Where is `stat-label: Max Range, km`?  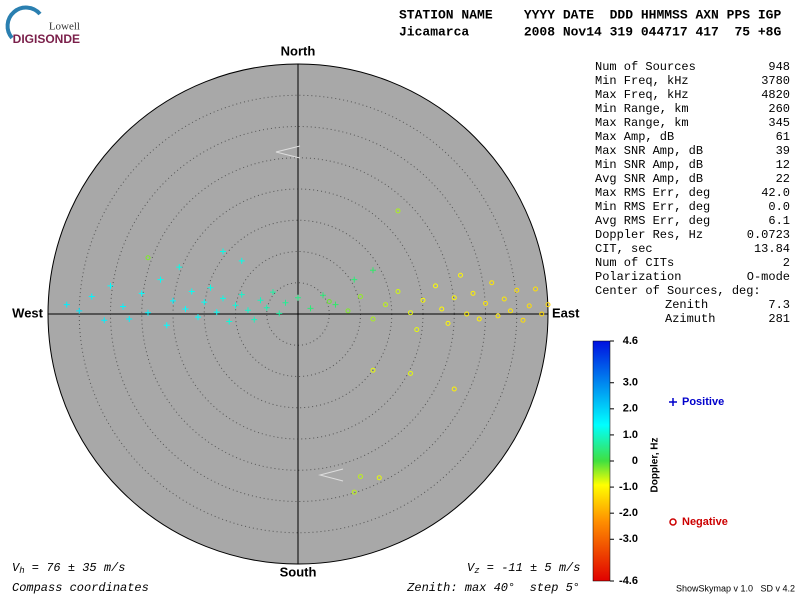 stat-label: Max Range, km is located at coordinates (642, 123).